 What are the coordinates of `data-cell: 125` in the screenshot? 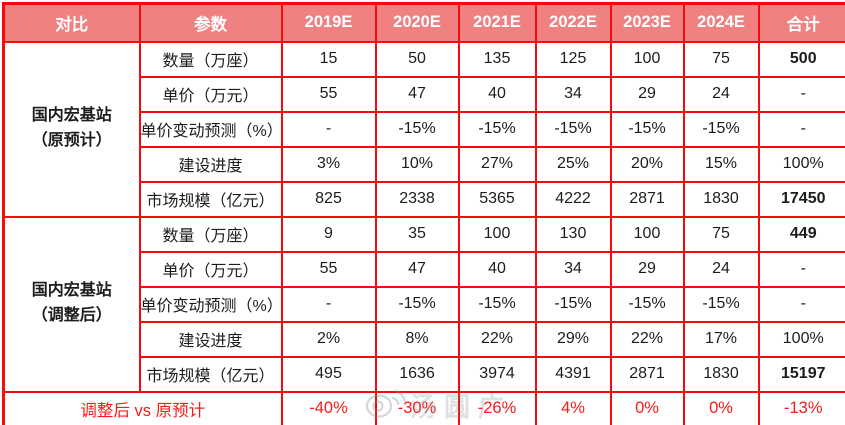 It's located at (573, 59).